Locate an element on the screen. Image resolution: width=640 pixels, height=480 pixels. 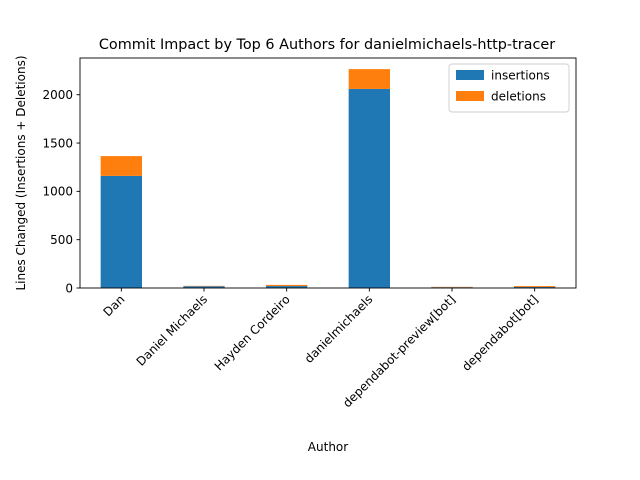
y-axis: 0 500 1000 1500 2000 is located at coordinates (61, 191).